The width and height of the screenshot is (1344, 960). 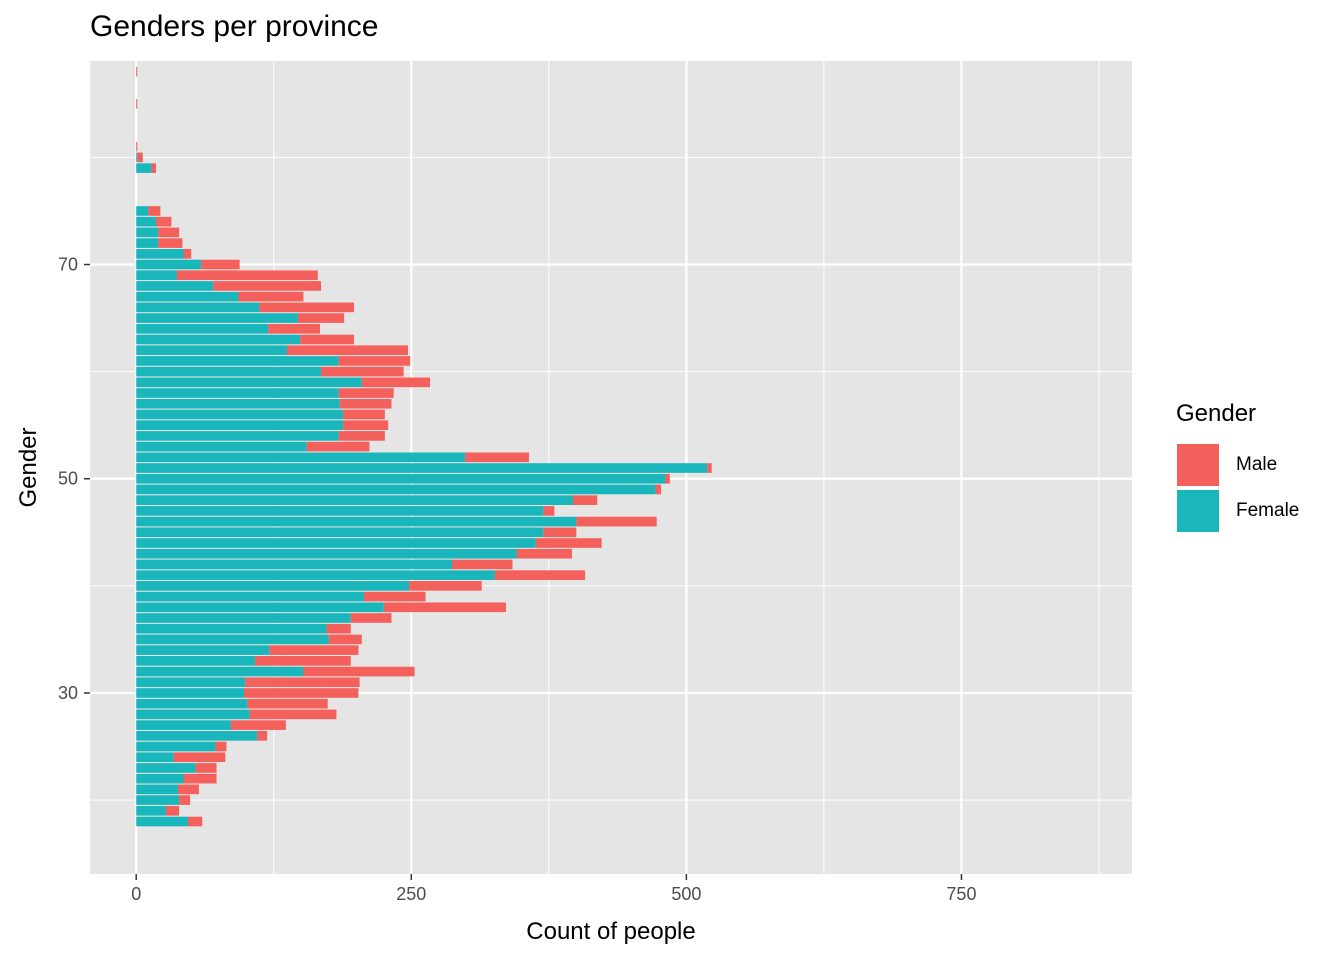 I want to click on legend: Gender Male Female, so click(x=1237, y=467).